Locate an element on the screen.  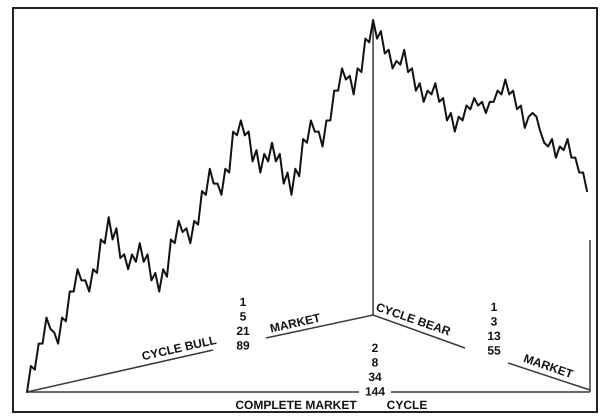
annotation: CYCLE BULL is located at coordinates (179, 348).